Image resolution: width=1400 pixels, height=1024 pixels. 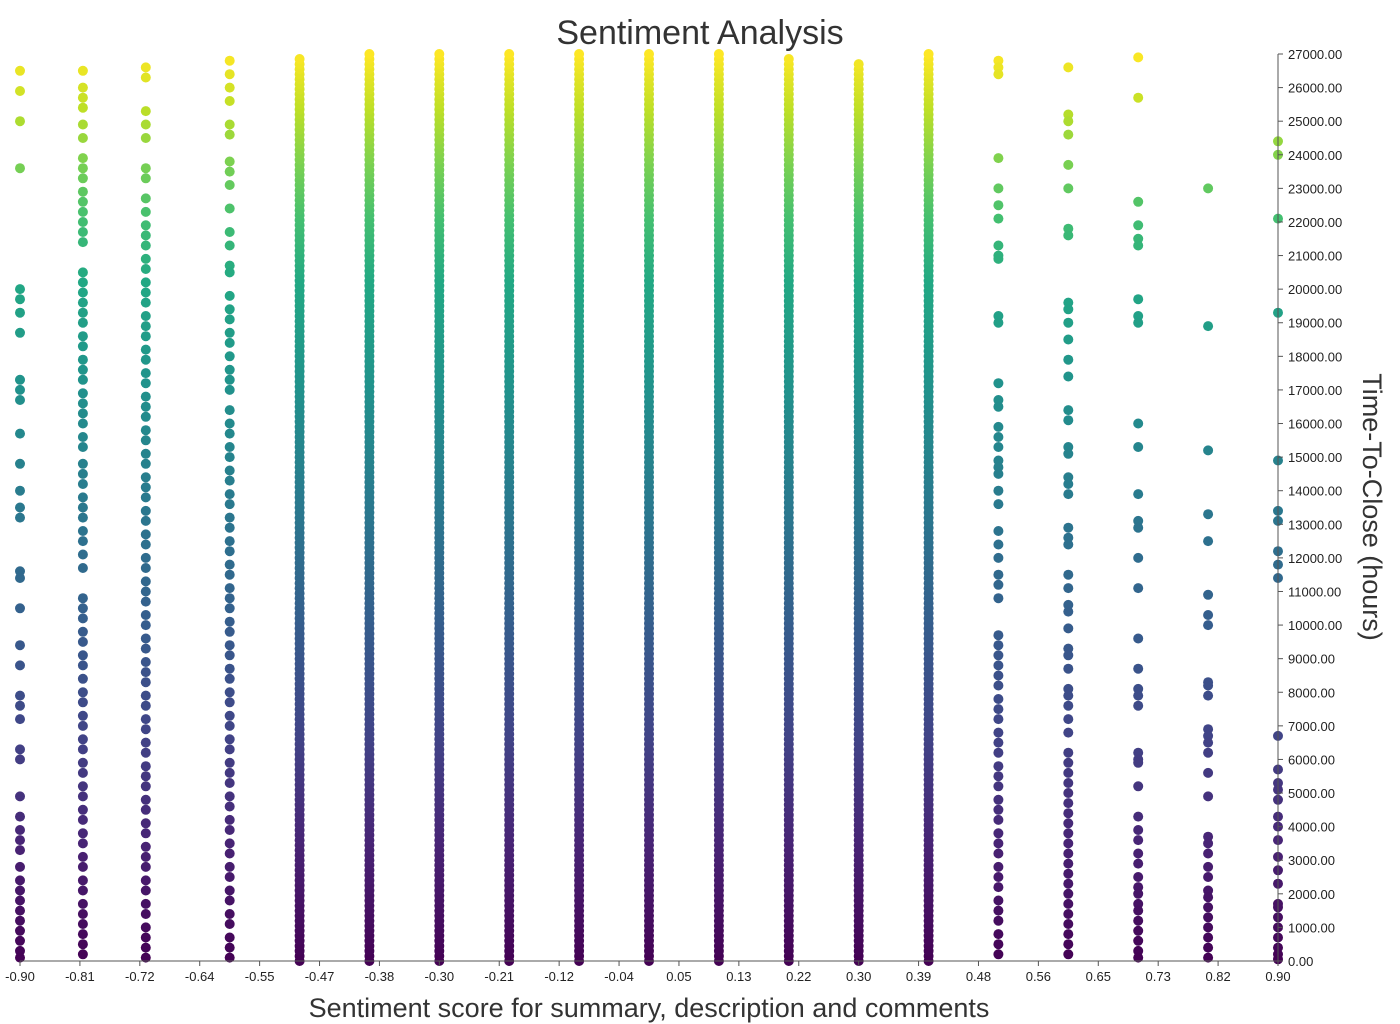 What do you see at coordinates (1315, 155) in the screenshot?
I see `y-tick-label: 24000.00` at bounding box center [1315, 155].